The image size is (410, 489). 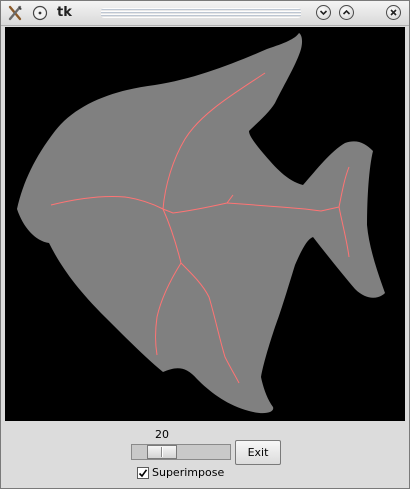 I want to click on checkmark-icon, so click(x=143, y=473).